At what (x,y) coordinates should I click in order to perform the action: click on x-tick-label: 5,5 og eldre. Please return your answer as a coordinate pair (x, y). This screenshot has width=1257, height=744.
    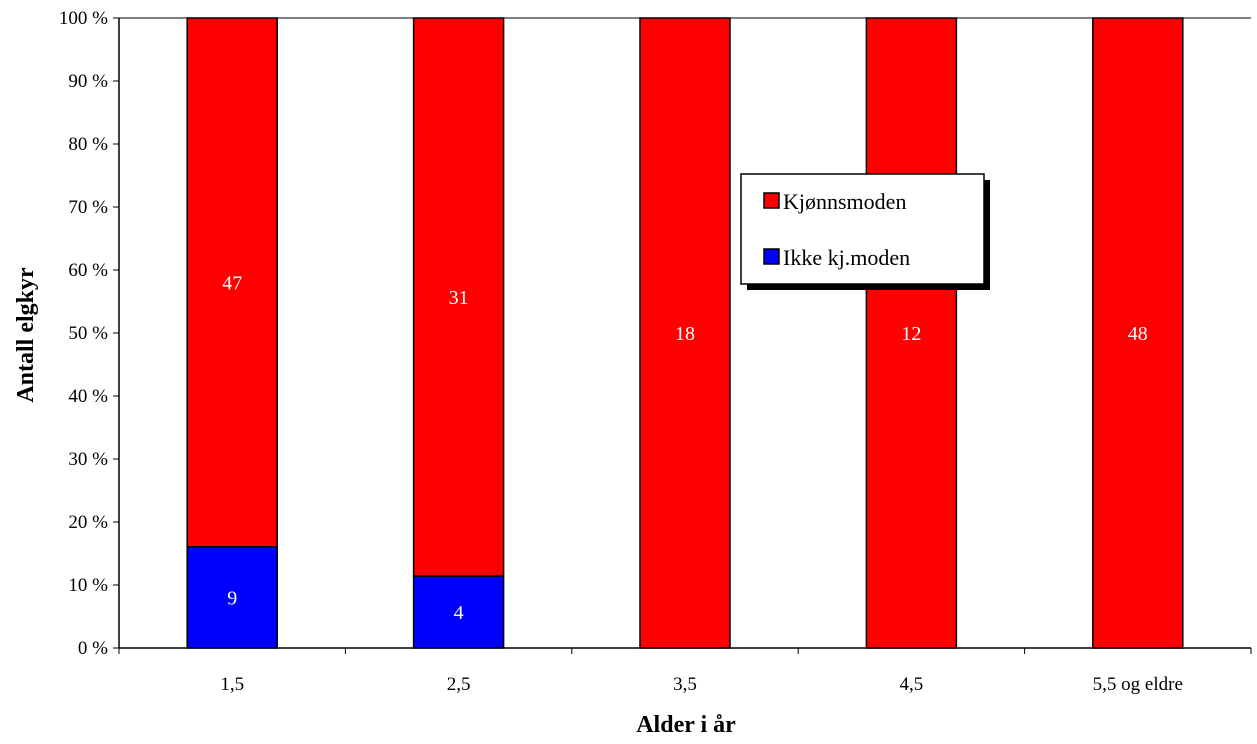
    Looking at the image, I should click on (1138, 684).